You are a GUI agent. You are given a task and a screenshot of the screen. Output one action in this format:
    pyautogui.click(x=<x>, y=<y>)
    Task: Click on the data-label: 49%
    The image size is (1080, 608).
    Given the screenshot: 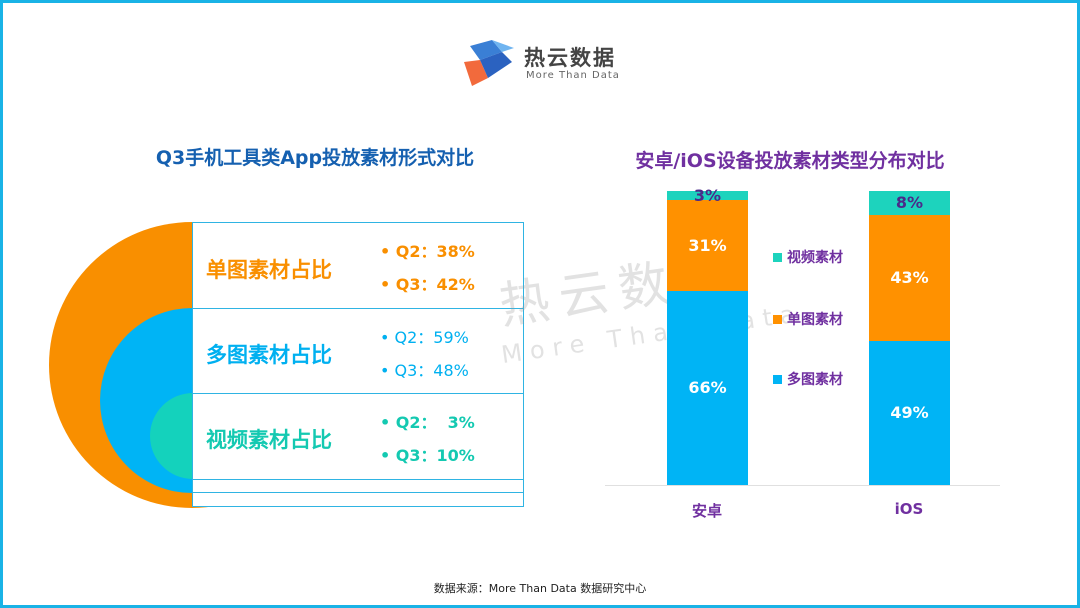 What is the action you would take?
    pyautogui.click(x=909, y=413)
    